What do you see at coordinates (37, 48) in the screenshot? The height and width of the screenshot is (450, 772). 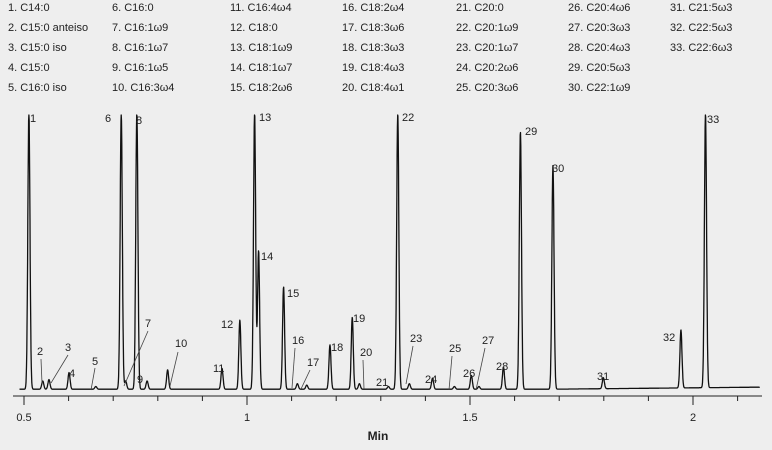 I see `legend-entry: 3. C15:0 iso` at bounding box center [37, 48].